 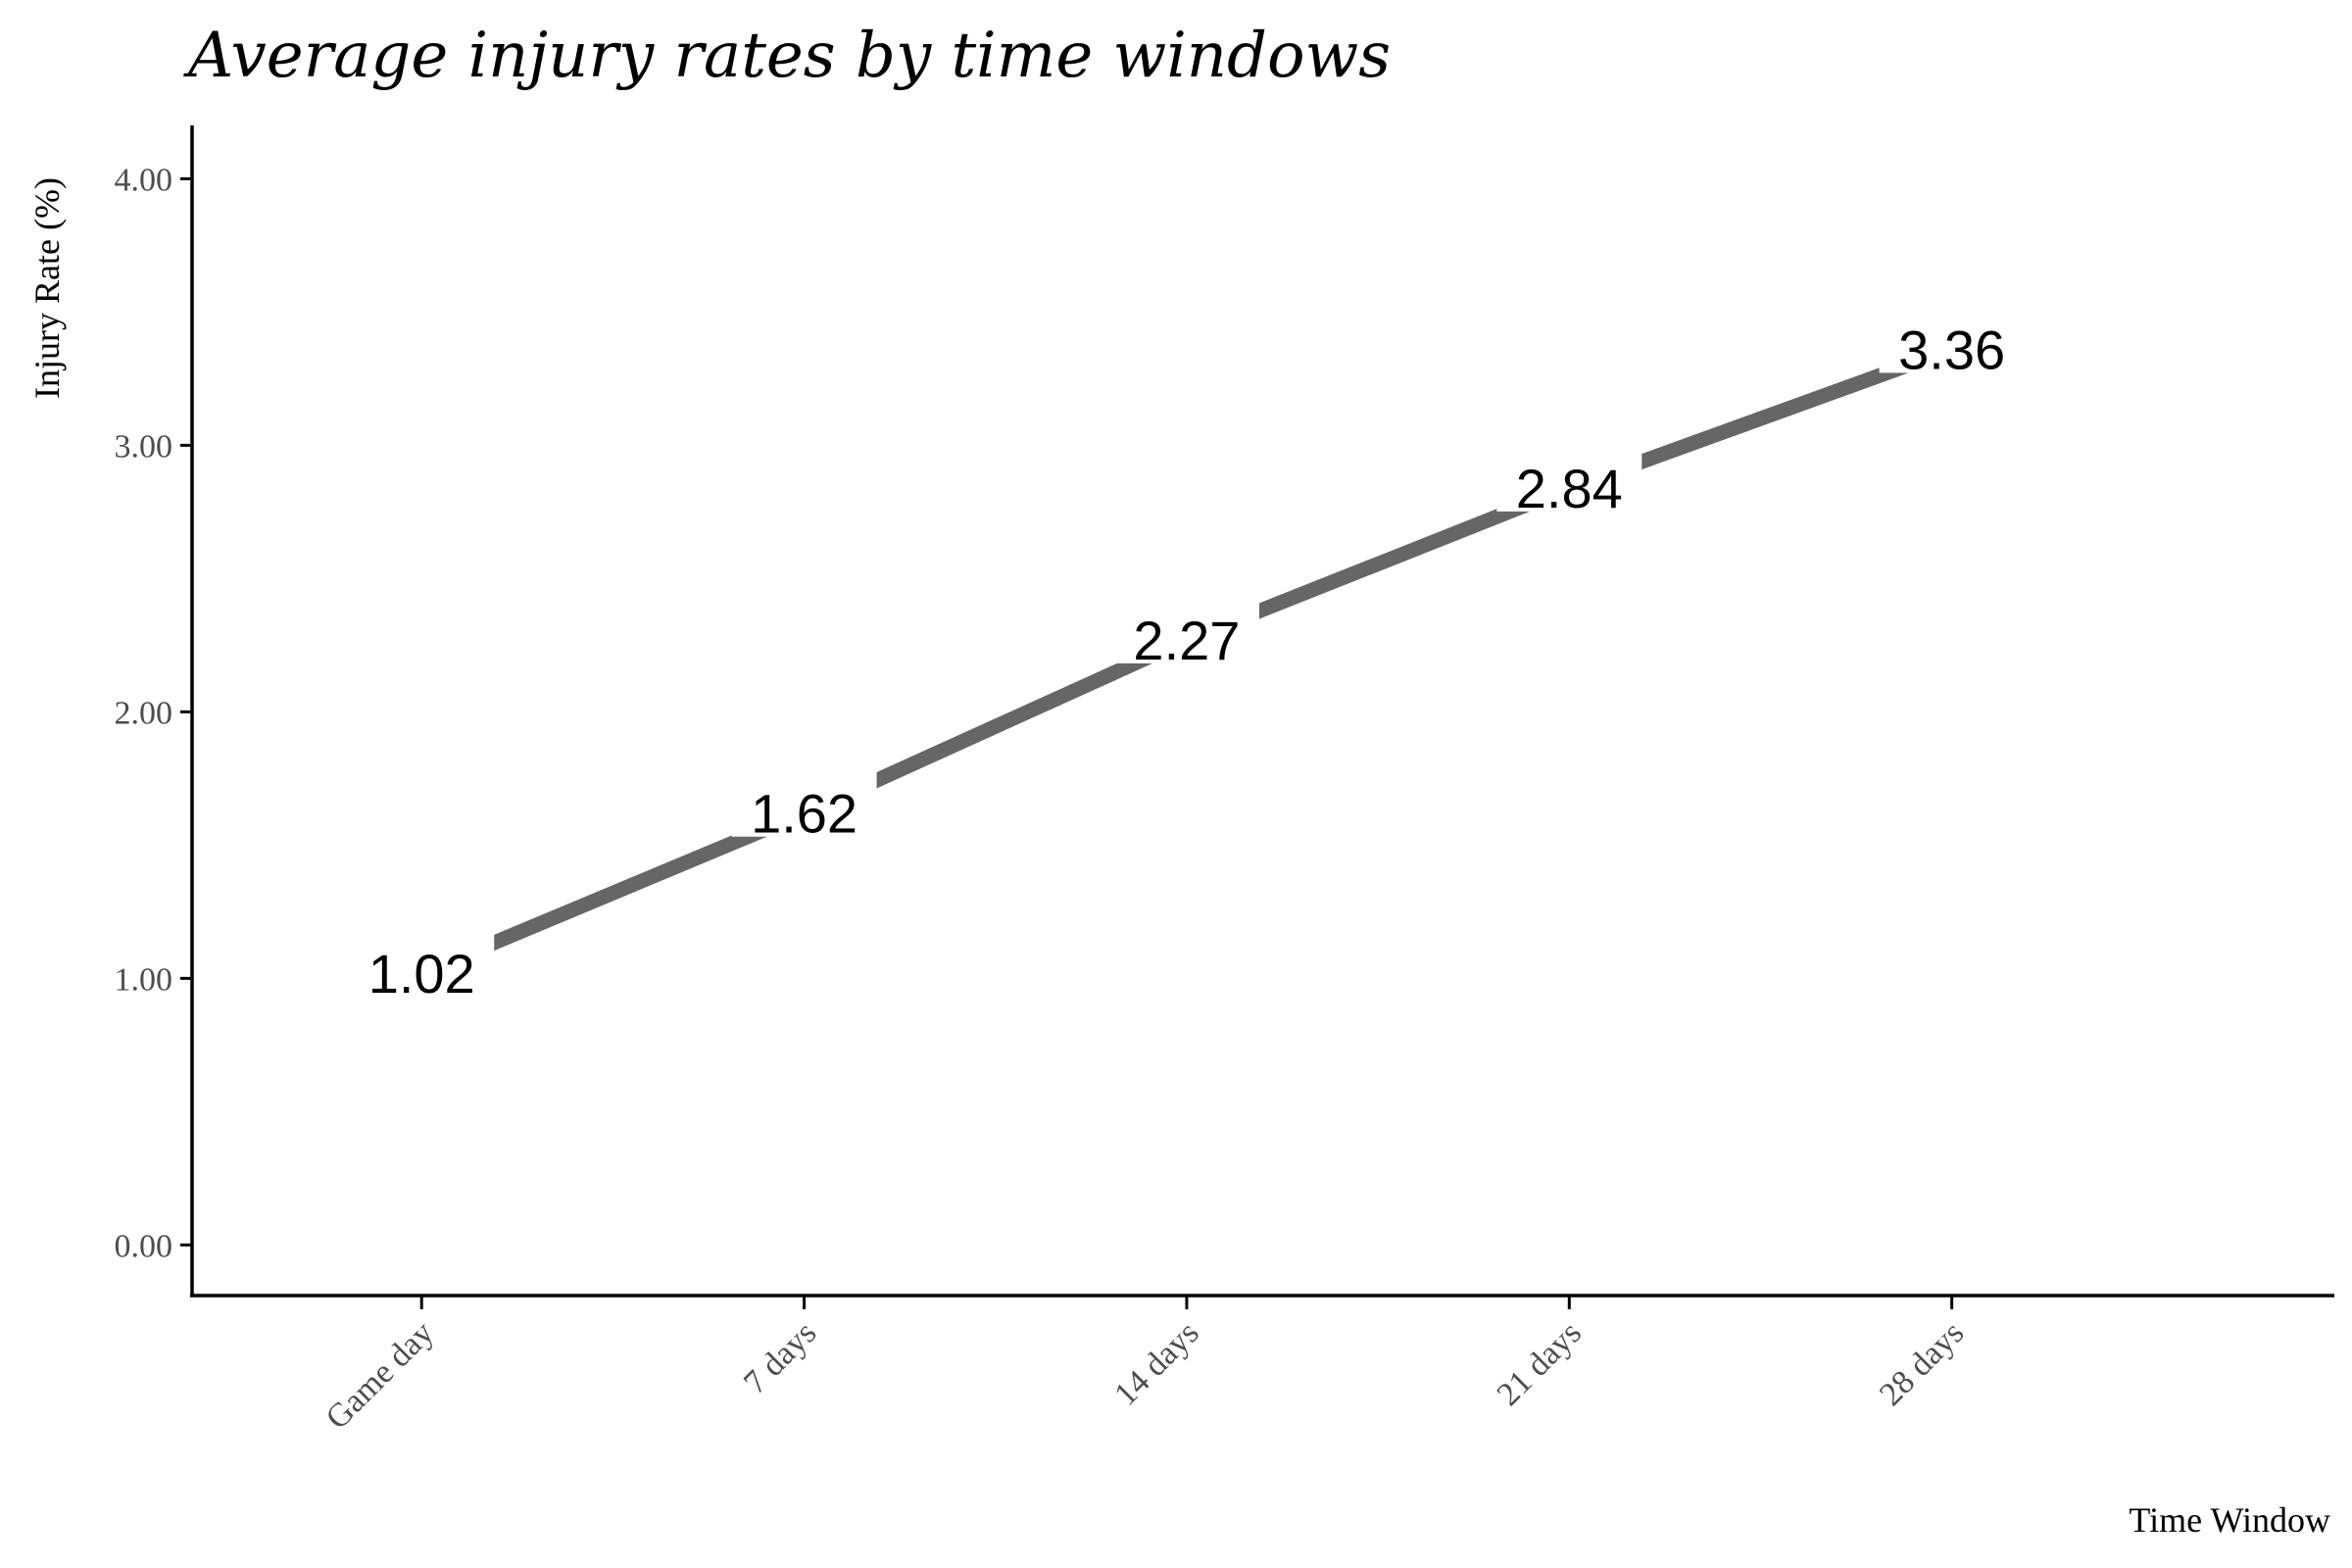 What do you see at coordinates (144, 180) in the screenshot?
I see `y-tick-label: 4.00` at bounding box center [144, 180].